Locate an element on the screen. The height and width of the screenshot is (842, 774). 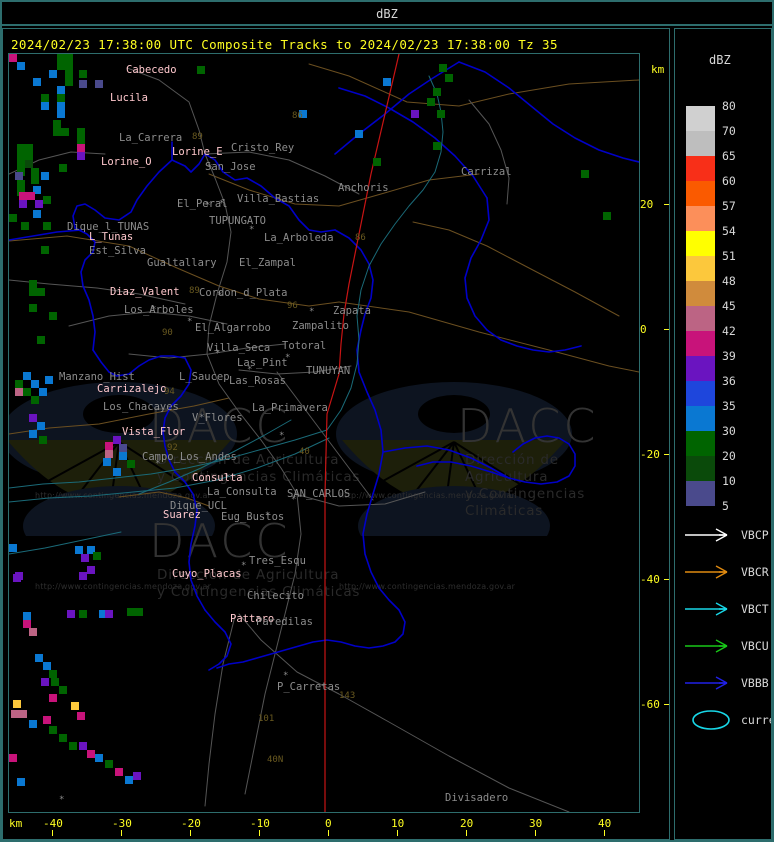
place-label-minor: Dique_l_TUNAS is located at coordinates (108, 227).